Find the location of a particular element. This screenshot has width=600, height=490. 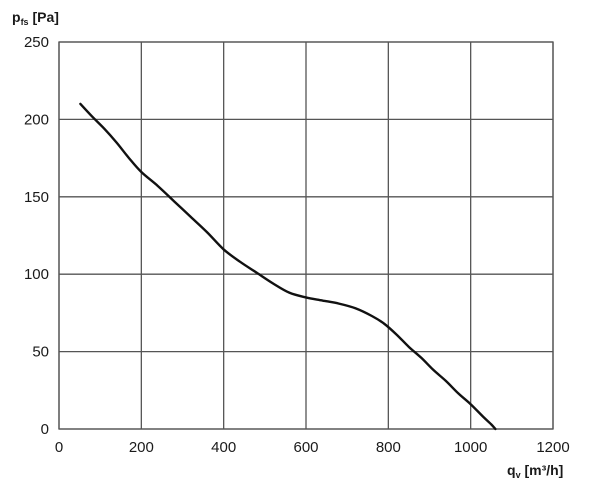

y-tick-label: 0 is located at coordinates (45, 429).